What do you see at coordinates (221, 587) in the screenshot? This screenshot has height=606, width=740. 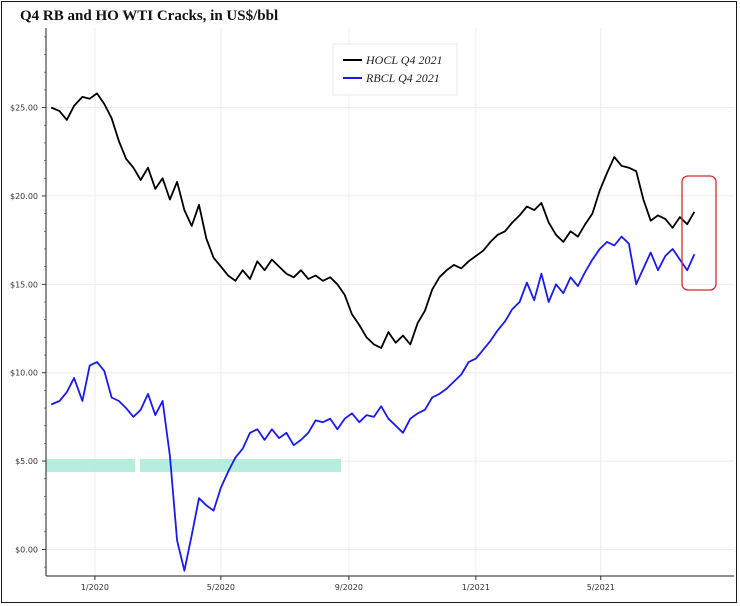 I see `x-tick-label: 5/2020` at bounding box center [221, 587].